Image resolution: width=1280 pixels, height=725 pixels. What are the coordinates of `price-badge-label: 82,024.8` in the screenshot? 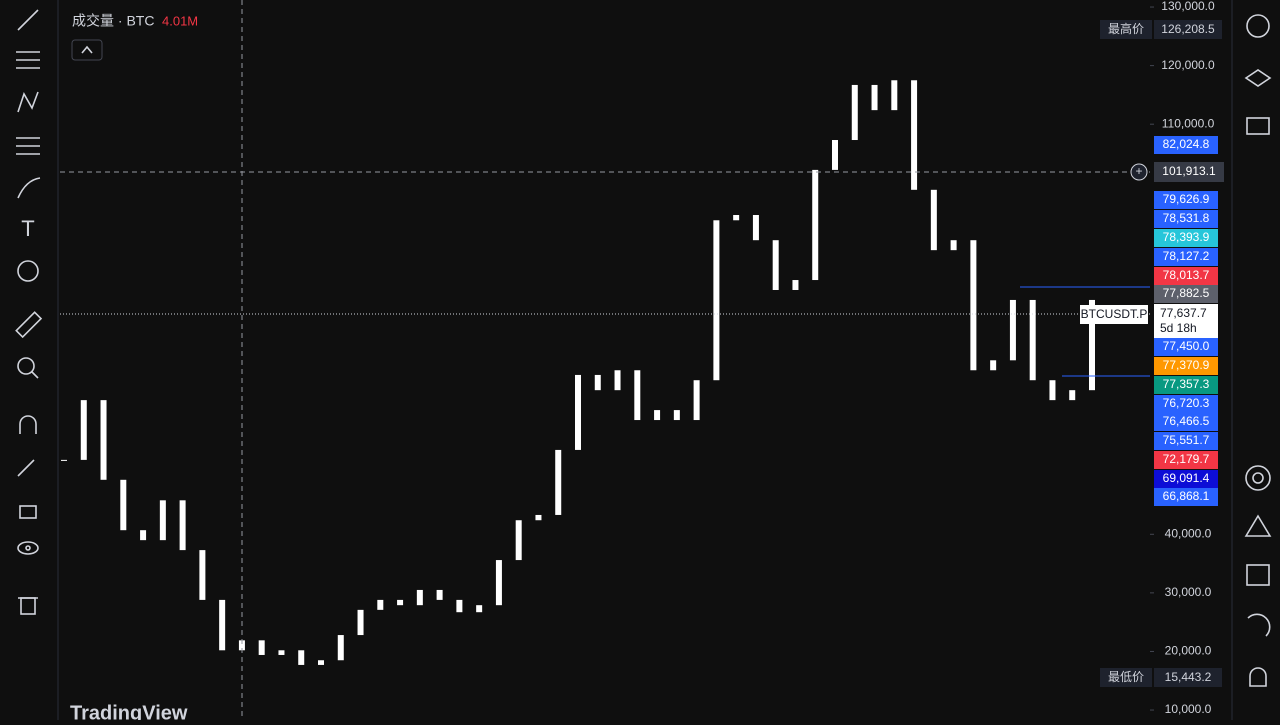 It's located at (1186, 144).